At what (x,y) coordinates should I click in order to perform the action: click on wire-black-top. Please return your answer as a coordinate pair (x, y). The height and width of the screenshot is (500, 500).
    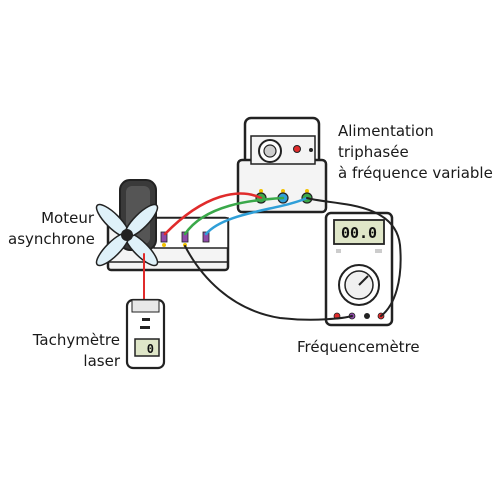
    Looking at the image, I should click on (354, 257).